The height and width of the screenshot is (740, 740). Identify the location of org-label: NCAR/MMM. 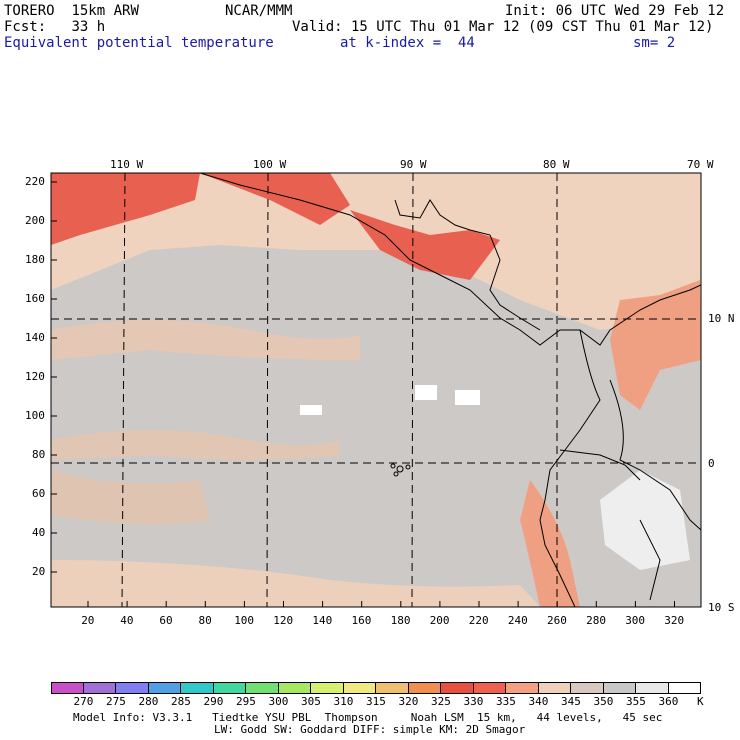
(259, 11).